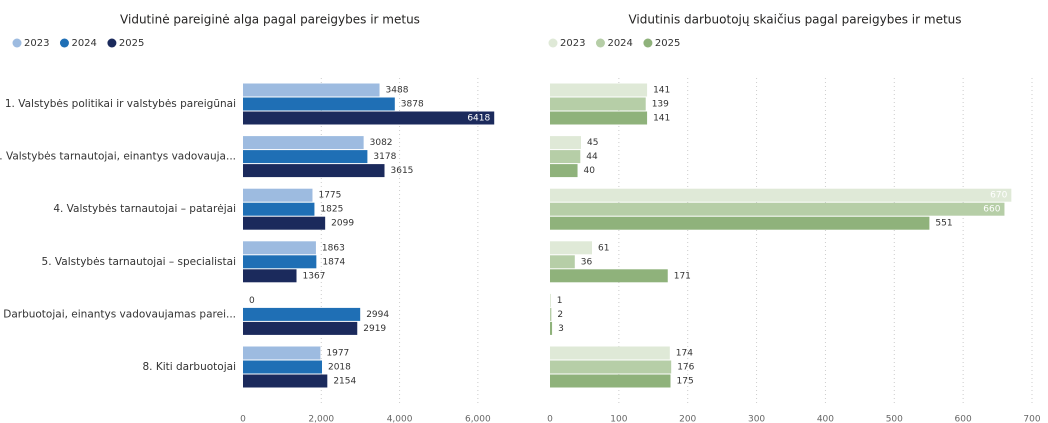 The width and height of the screenshot is (1048, 423). I want to click on x-tick-label: 300, so click(756, 419).